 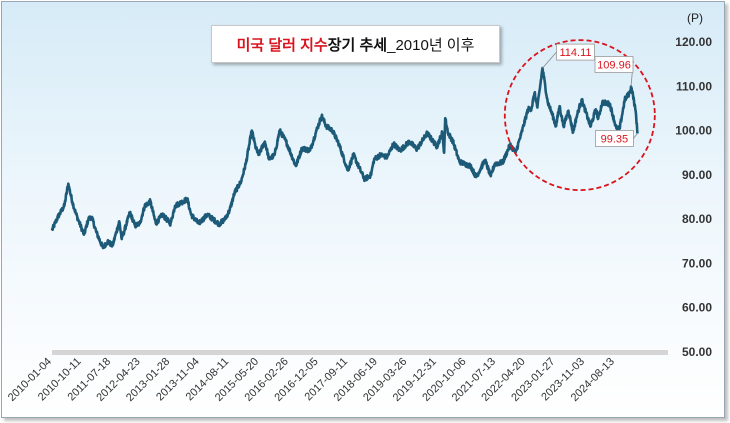 I want to click on title-middle: 장기 추세, so click(x=357, y=45).